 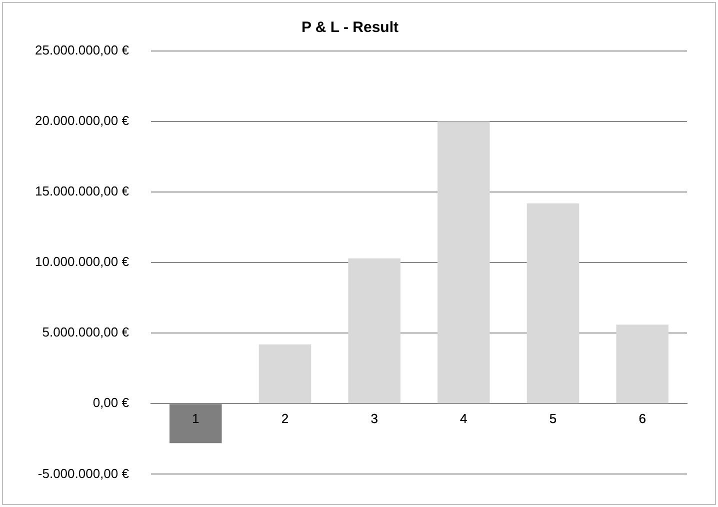 What do you see at coordinates (111, 402) in the screenshot?
I see `y-tick-label: 0,00 €` at bounding box center [111, 402].